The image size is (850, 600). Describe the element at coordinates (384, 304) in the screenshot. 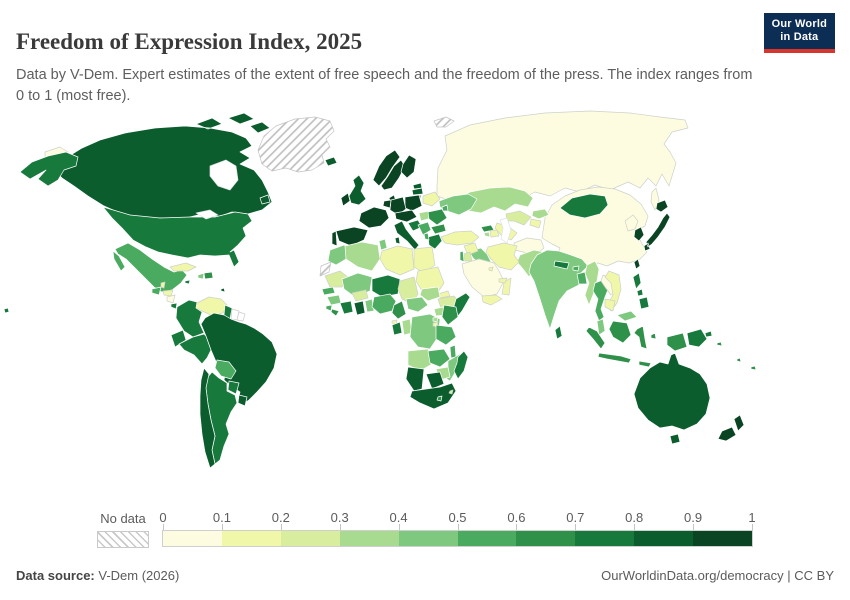

I see `country-nigeria` at that location.